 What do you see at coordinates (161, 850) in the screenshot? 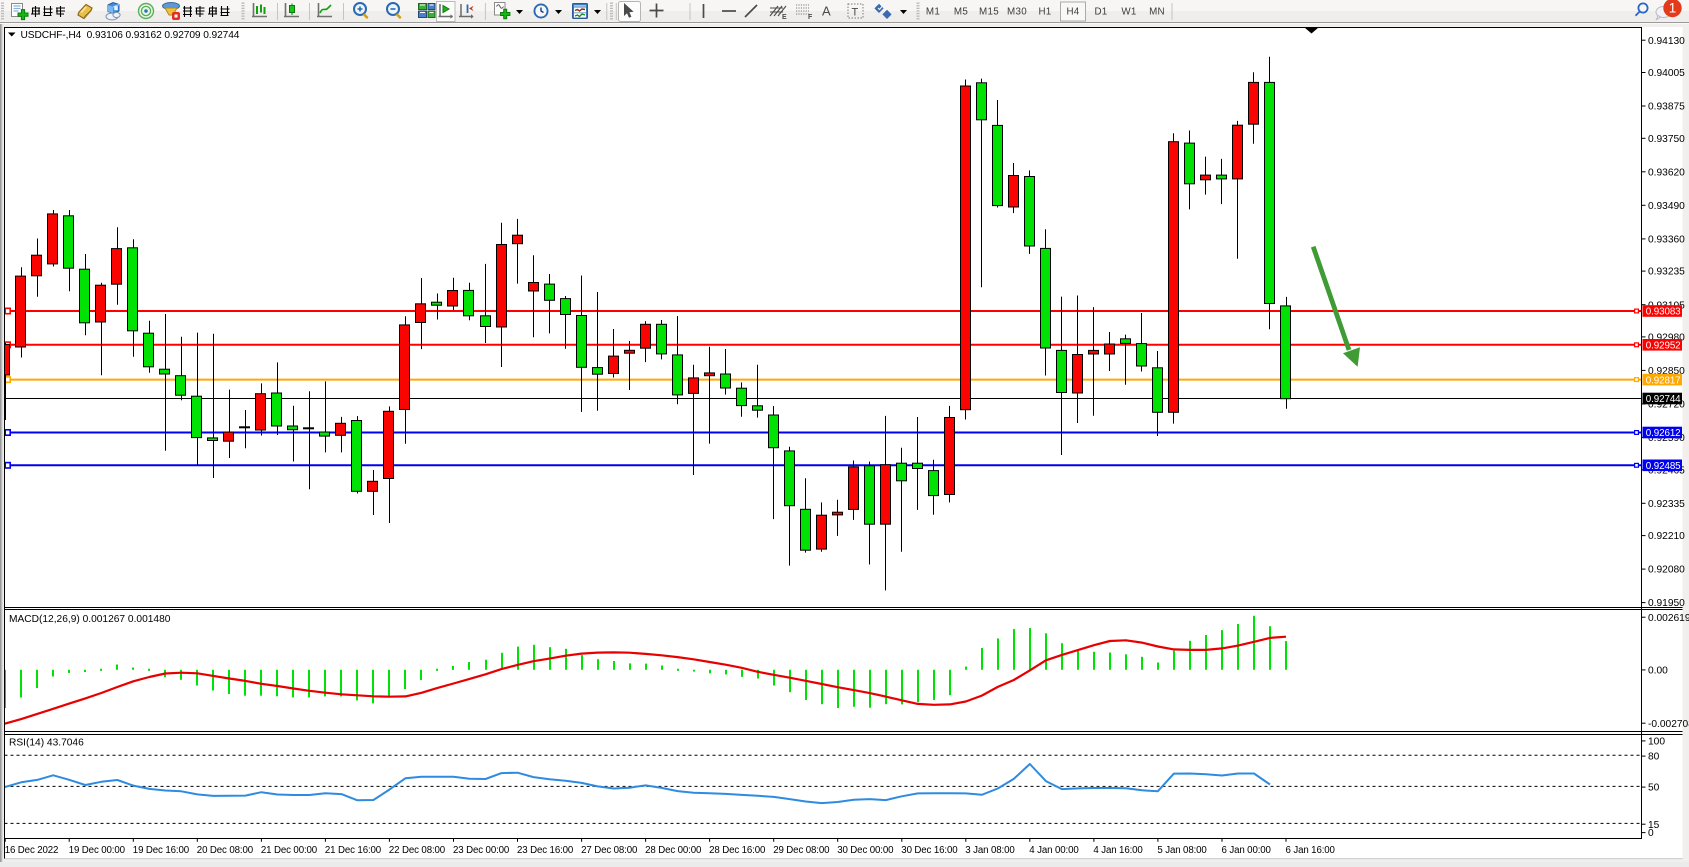
I see `svg-text: 19 Dec 16:00` at bounding box center [161, 850].